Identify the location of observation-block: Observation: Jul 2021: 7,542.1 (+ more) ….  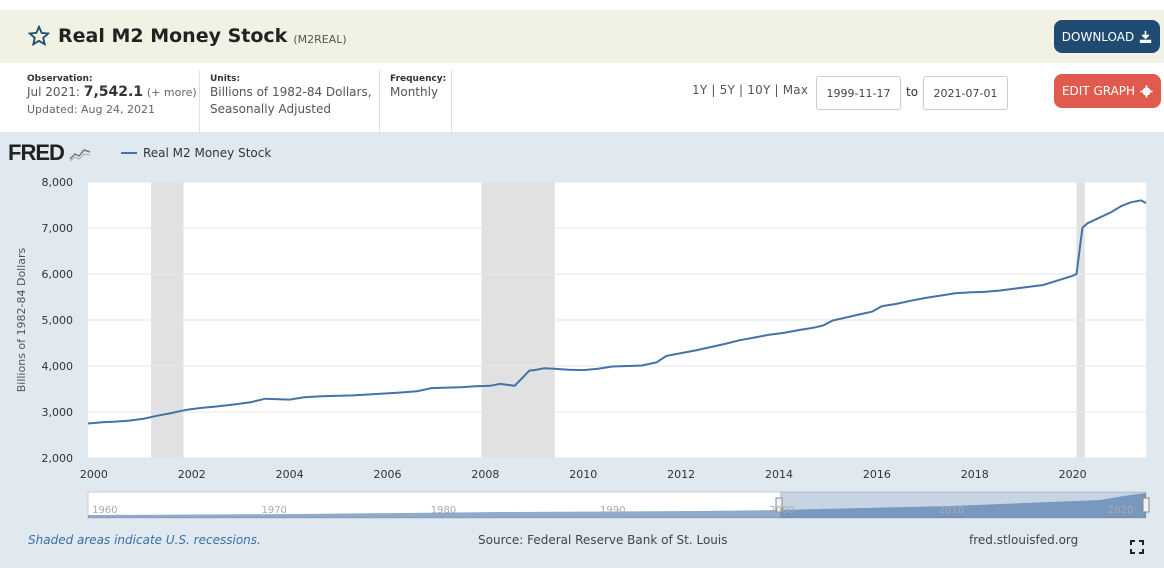
(113, 101).